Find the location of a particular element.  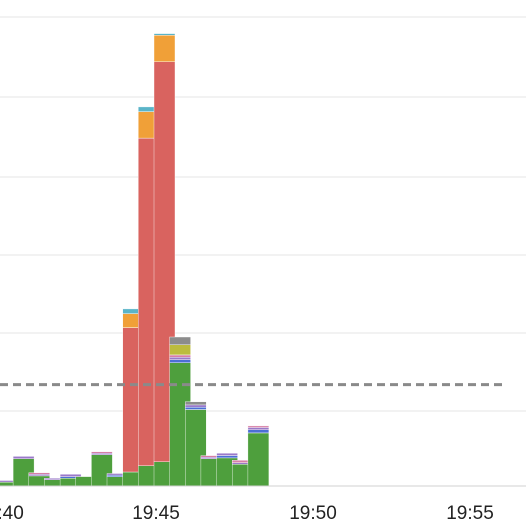

x-tick-label: 19:50 is located at coordinates (313, 513).